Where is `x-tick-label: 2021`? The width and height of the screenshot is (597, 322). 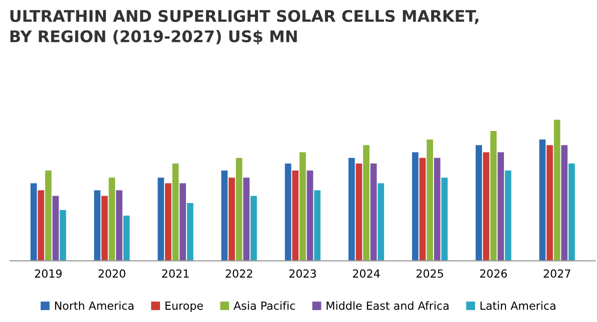
x-tick-label: 2021 is located at coordinates (175, 273).